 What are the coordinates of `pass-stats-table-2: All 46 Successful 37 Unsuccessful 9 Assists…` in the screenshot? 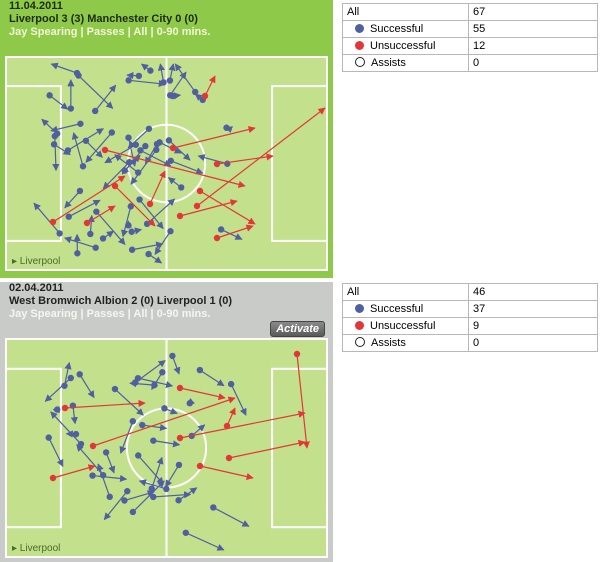 It's located at (470, 317).